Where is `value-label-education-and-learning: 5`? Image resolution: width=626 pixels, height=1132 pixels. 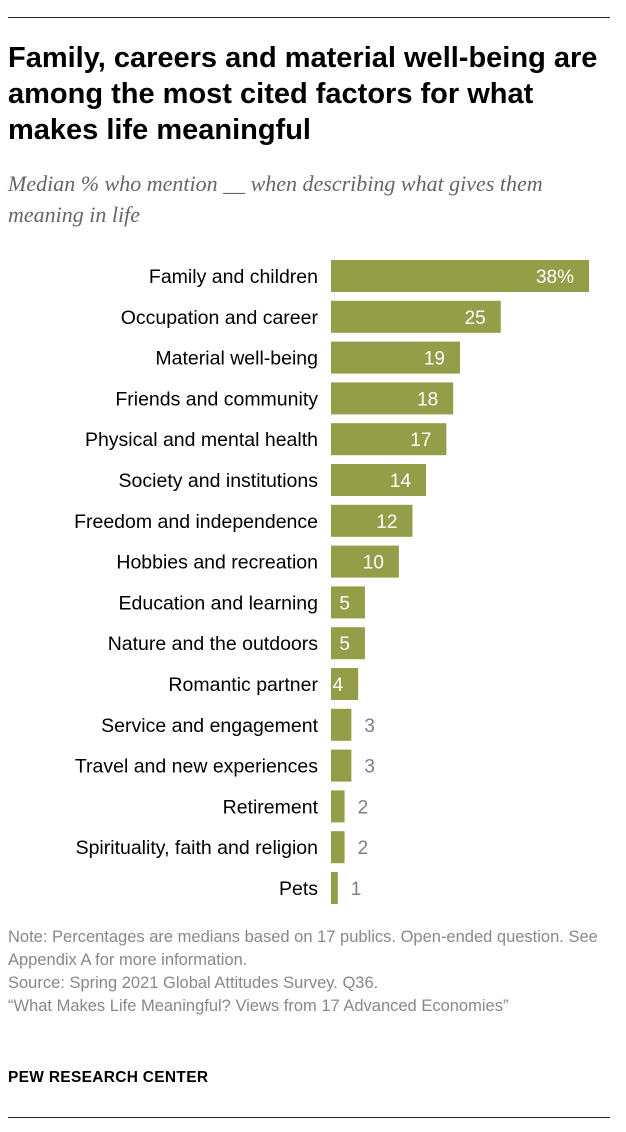 value-label-education-and-learning: 5 is located at coordinates (344, 603).